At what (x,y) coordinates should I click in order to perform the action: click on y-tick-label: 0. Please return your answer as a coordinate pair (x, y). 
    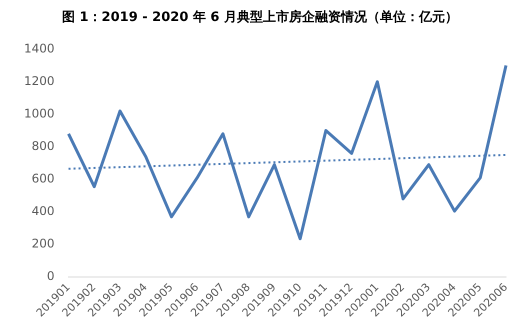
    Looking at the image, I should click on (50, 276).